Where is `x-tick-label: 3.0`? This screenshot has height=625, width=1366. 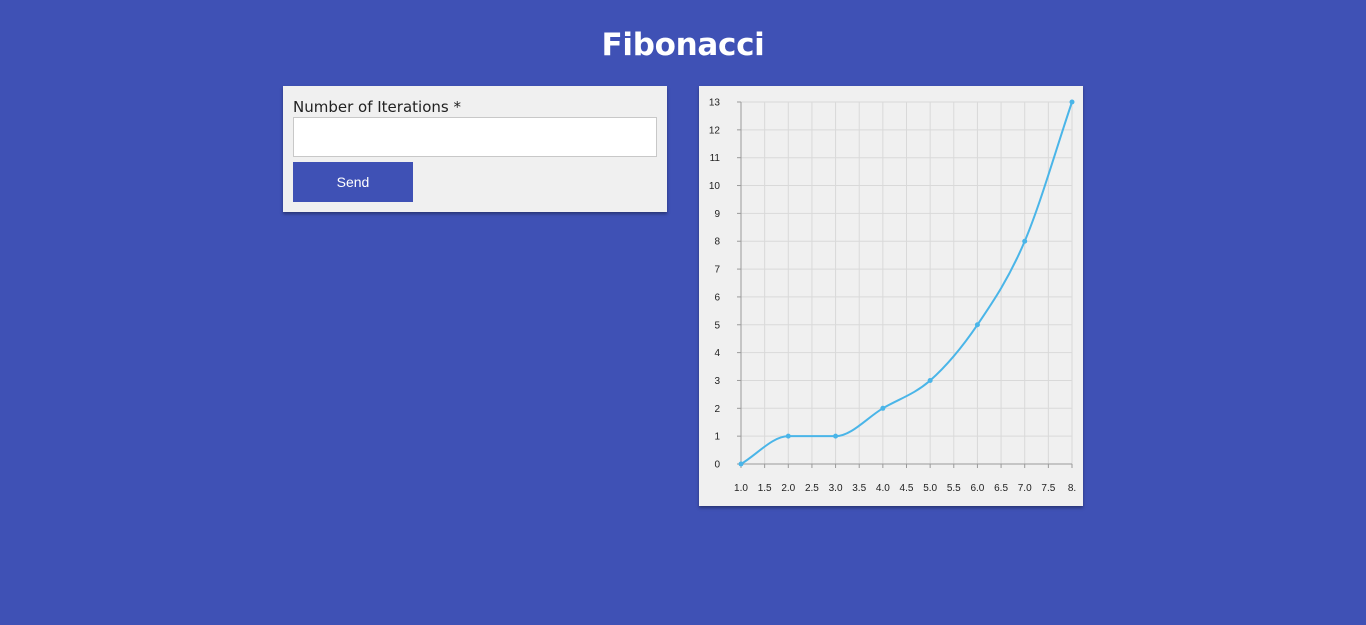
x-tick-label: 3.0 is located at coordinates (836, 488).